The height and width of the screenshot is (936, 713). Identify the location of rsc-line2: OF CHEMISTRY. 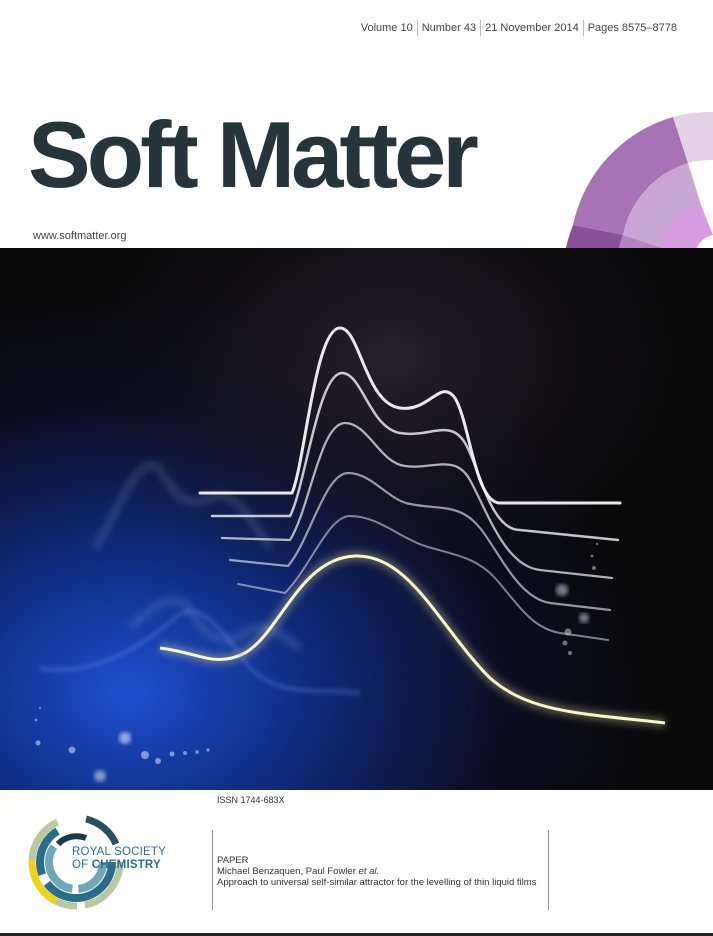
(119, 865).